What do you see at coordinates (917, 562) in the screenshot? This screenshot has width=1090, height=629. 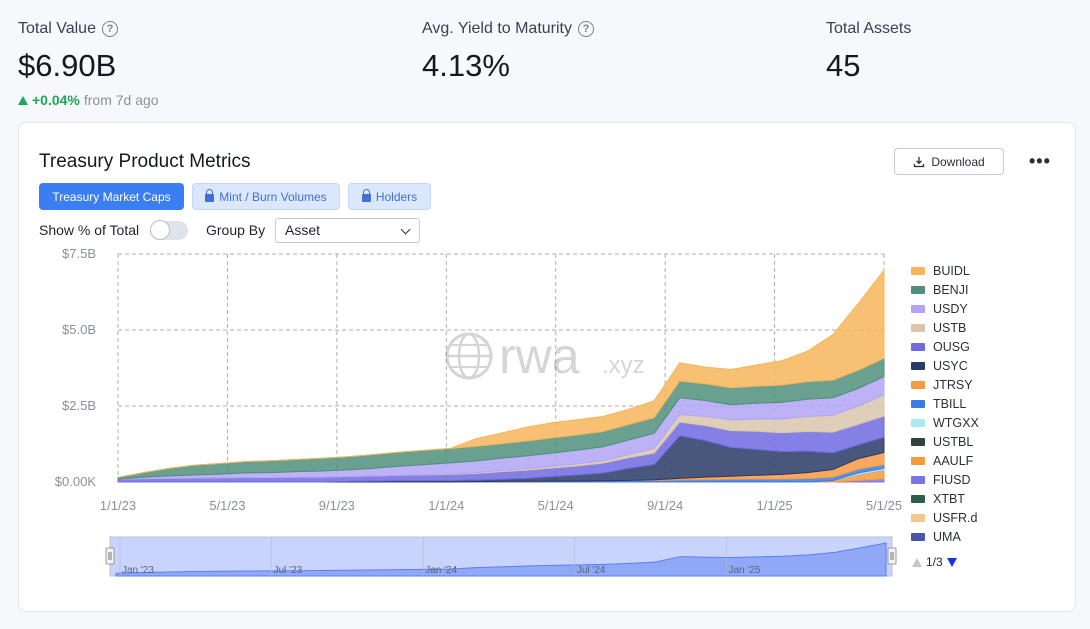 I see `pager-up-icon` at bounding box center [917, 562].